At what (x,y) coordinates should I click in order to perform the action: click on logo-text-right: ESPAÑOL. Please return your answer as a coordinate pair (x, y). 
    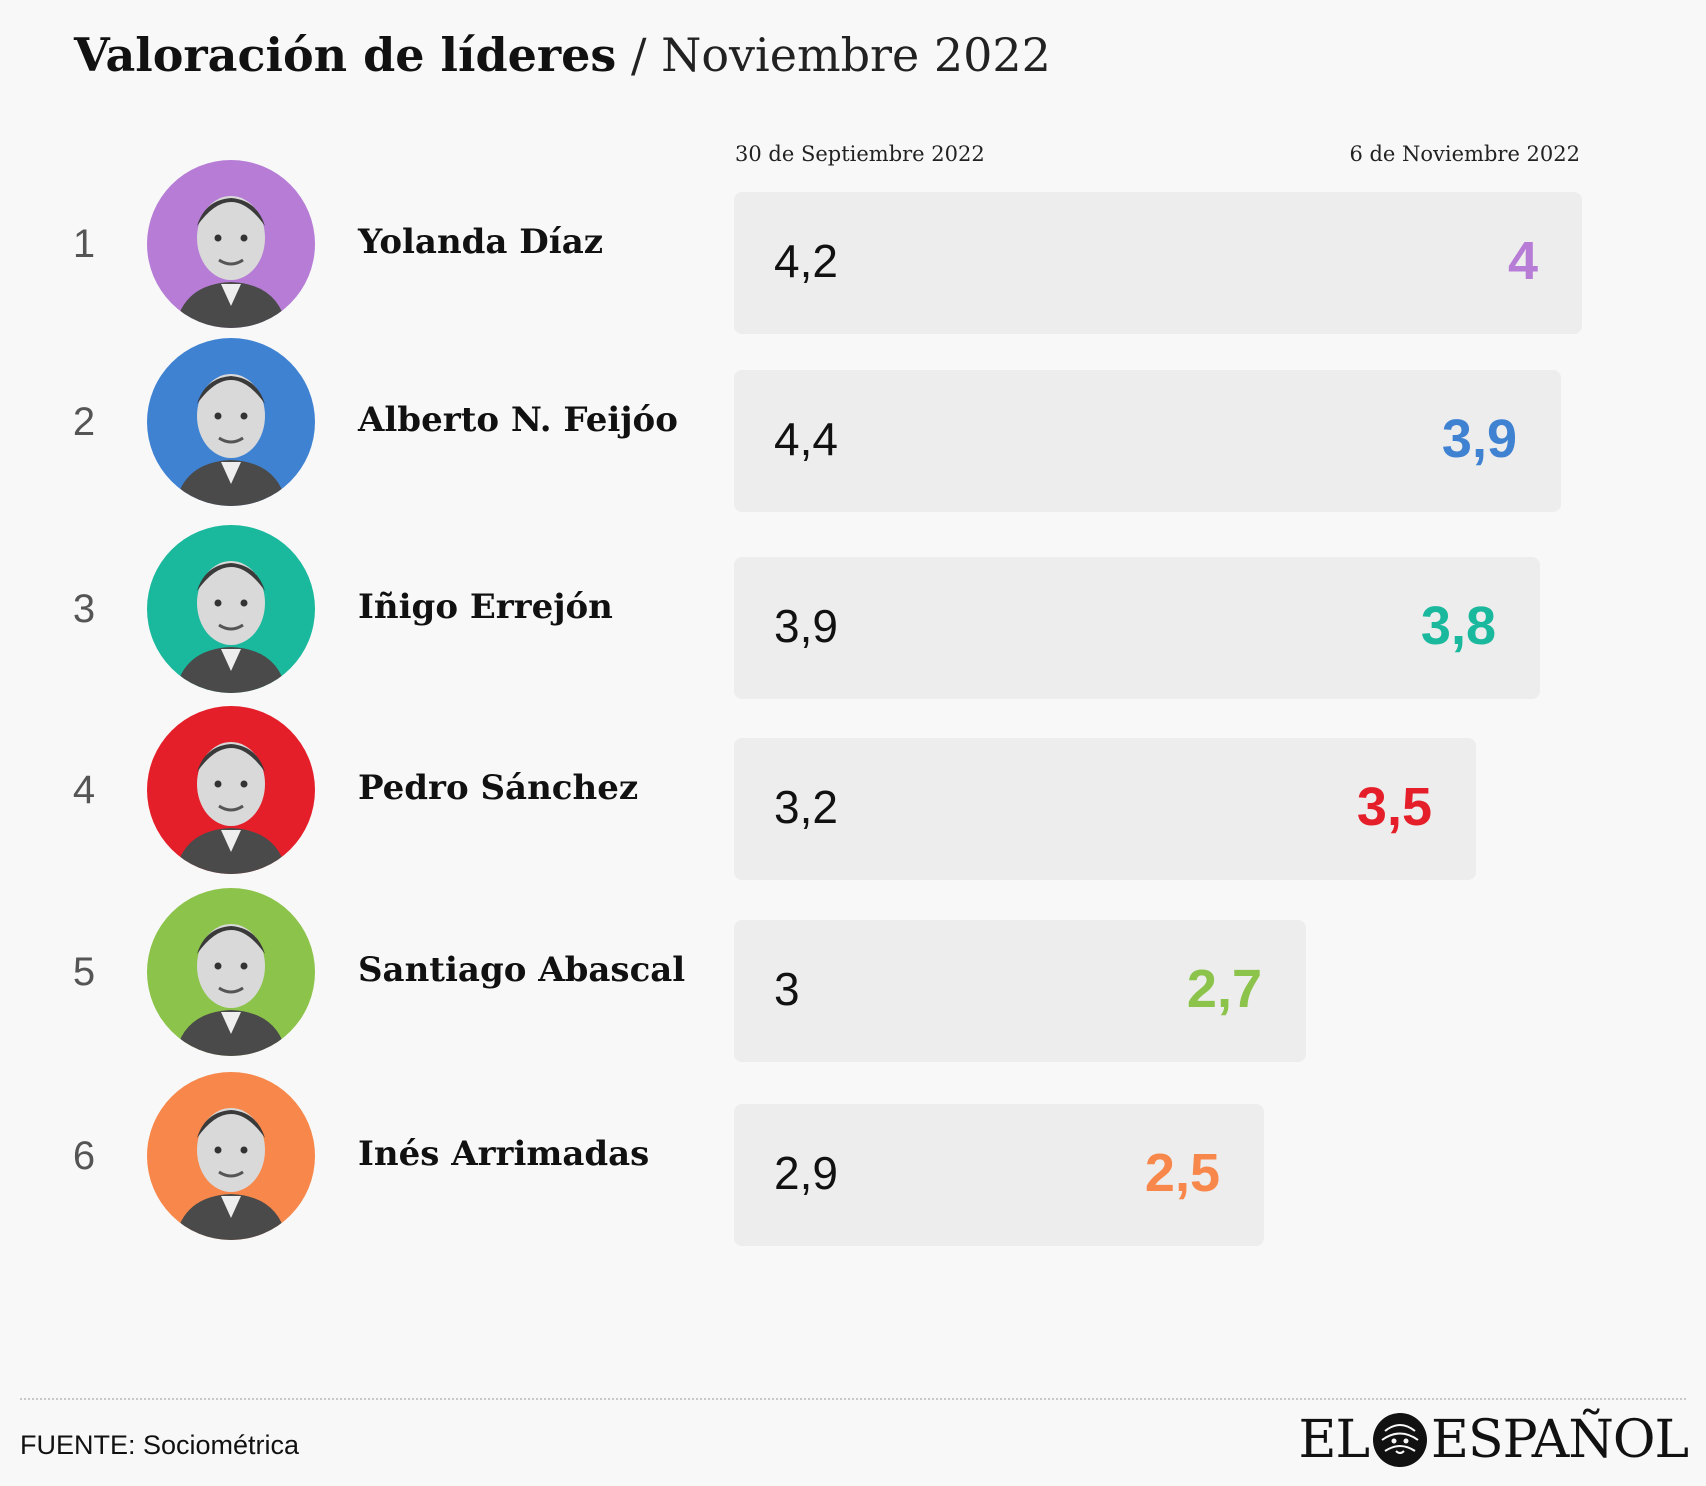
    Looking at the image, I should click on (1559, 1440).